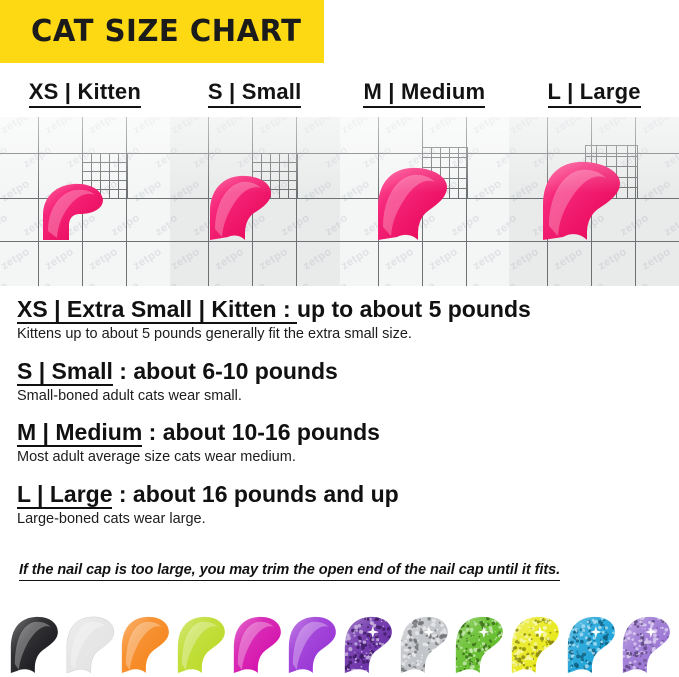  I want to click on size-header-label: L | Large, so click(594, 93).